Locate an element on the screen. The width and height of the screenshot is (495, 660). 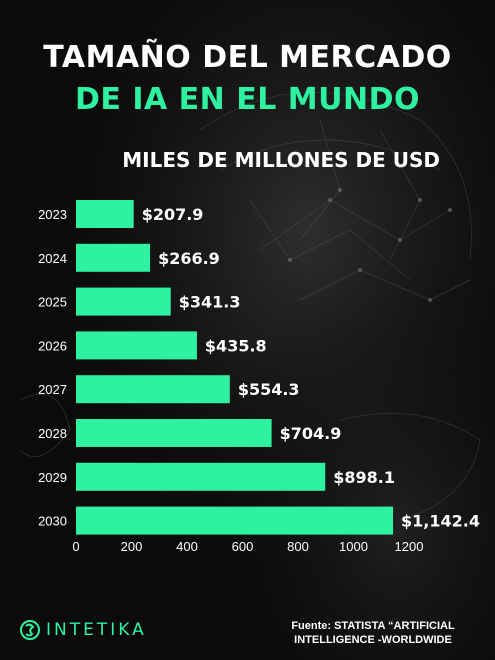
bar-2027 is located at coordinates (153, 389).